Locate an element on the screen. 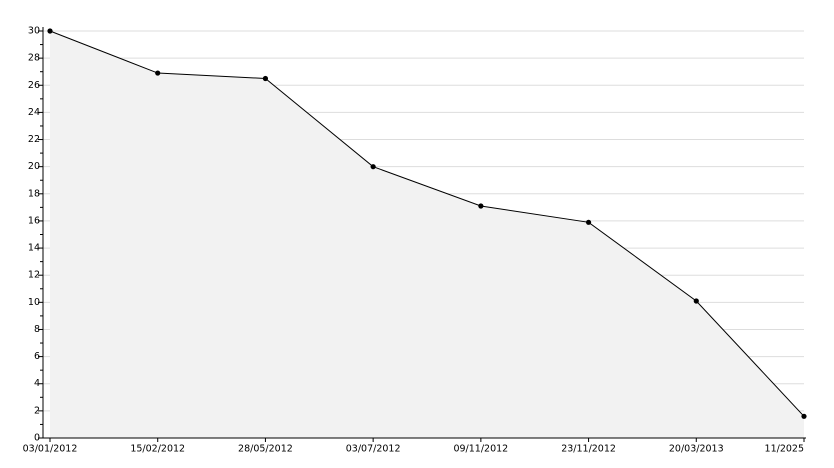  y-tick-label: 30 is located at coordinates (34, 31).